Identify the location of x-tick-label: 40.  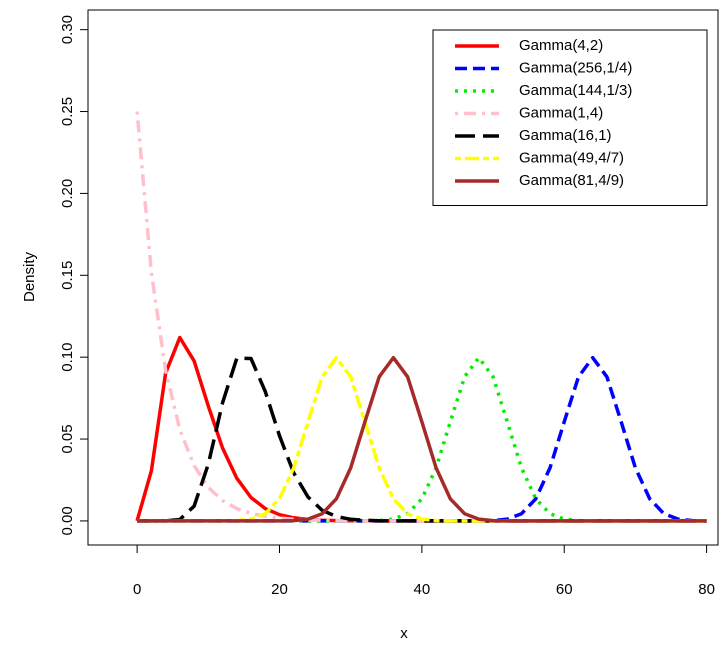
(422, 589).